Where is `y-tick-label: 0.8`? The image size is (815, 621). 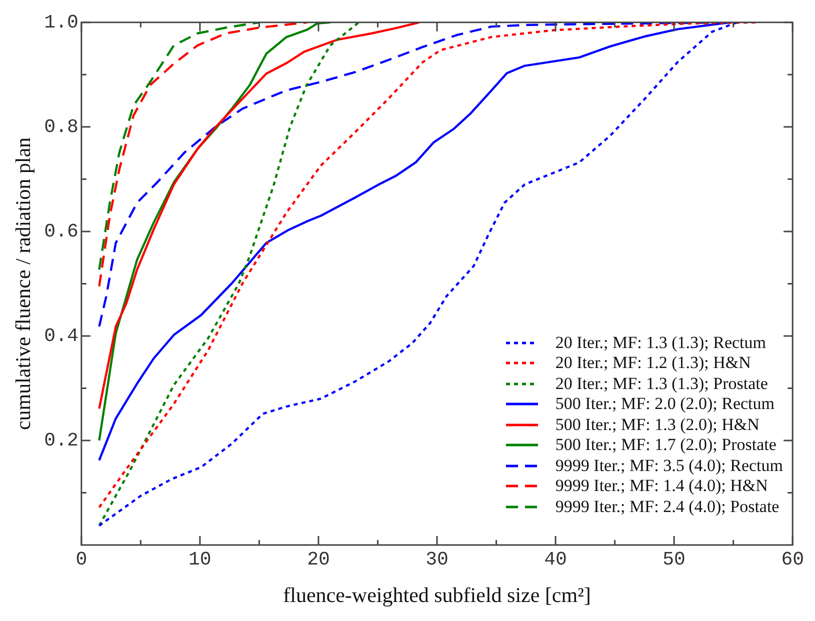
y-tick-label: 0.8 is located at coordinates (61, 127).